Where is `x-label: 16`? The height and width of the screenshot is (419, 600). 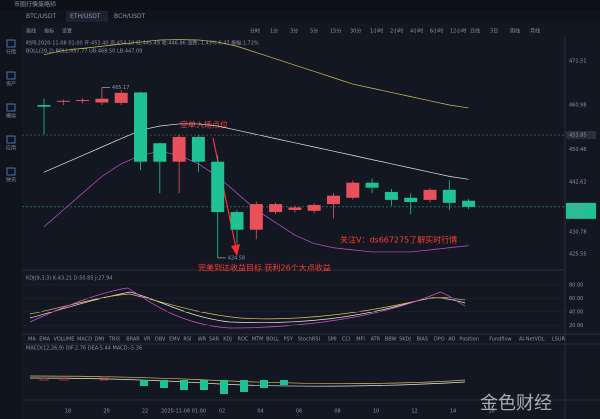
x-label: 16 is located at coordinates (491, 412).